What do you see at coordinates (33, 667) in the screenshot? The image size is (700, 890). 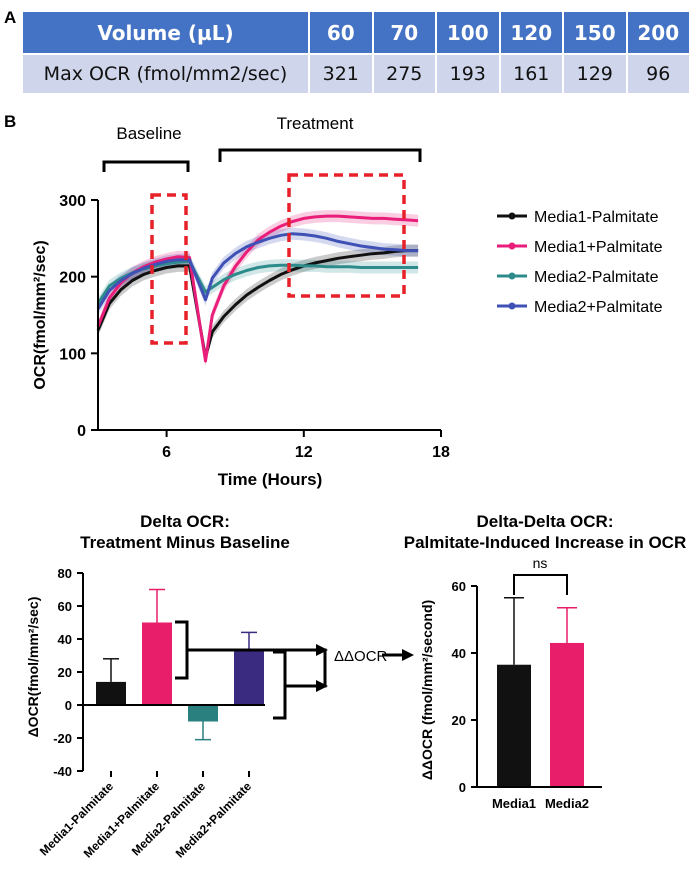 I see `bar1-y-axis-label: ΔOCR(fmol/mm²/sec)` at bounding box center [33, 667].